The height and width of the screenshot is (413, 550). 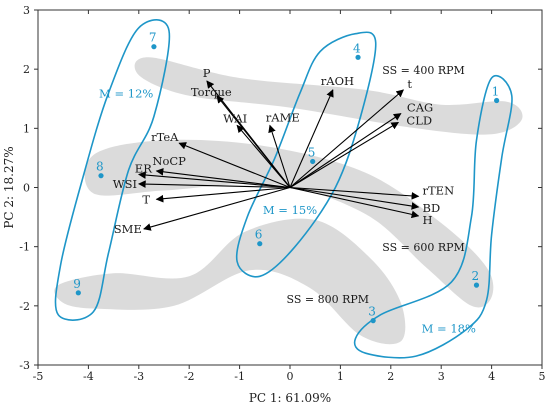 What do you see at coordinates (26, 188) in the screenshot?
I see `y-tick-label: 0` at bounding box center [26, 188].